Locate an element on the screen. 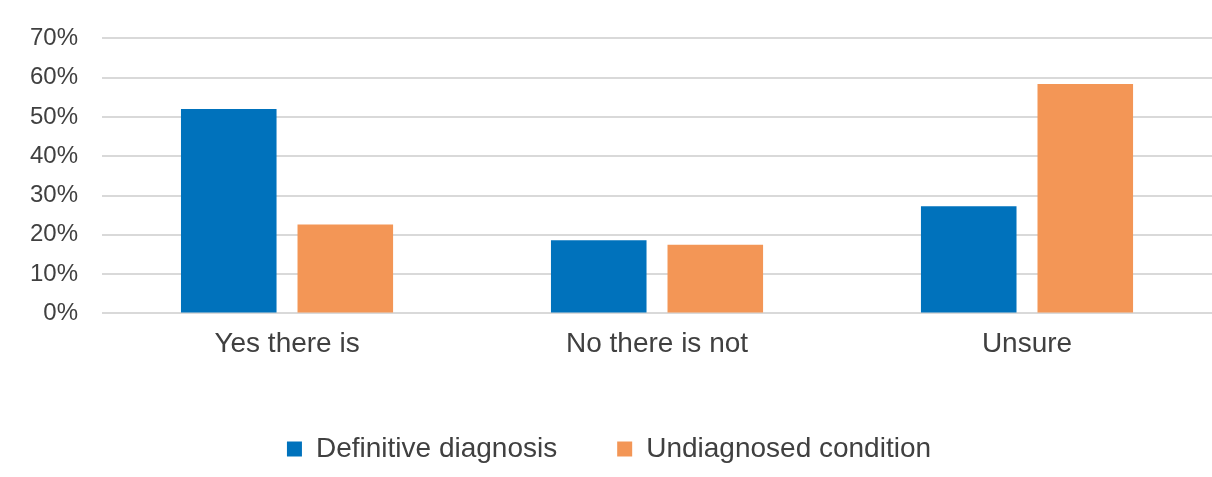 The image size is (1212, 477). y-tick-label: 20% is located at coordinates (54, 233).